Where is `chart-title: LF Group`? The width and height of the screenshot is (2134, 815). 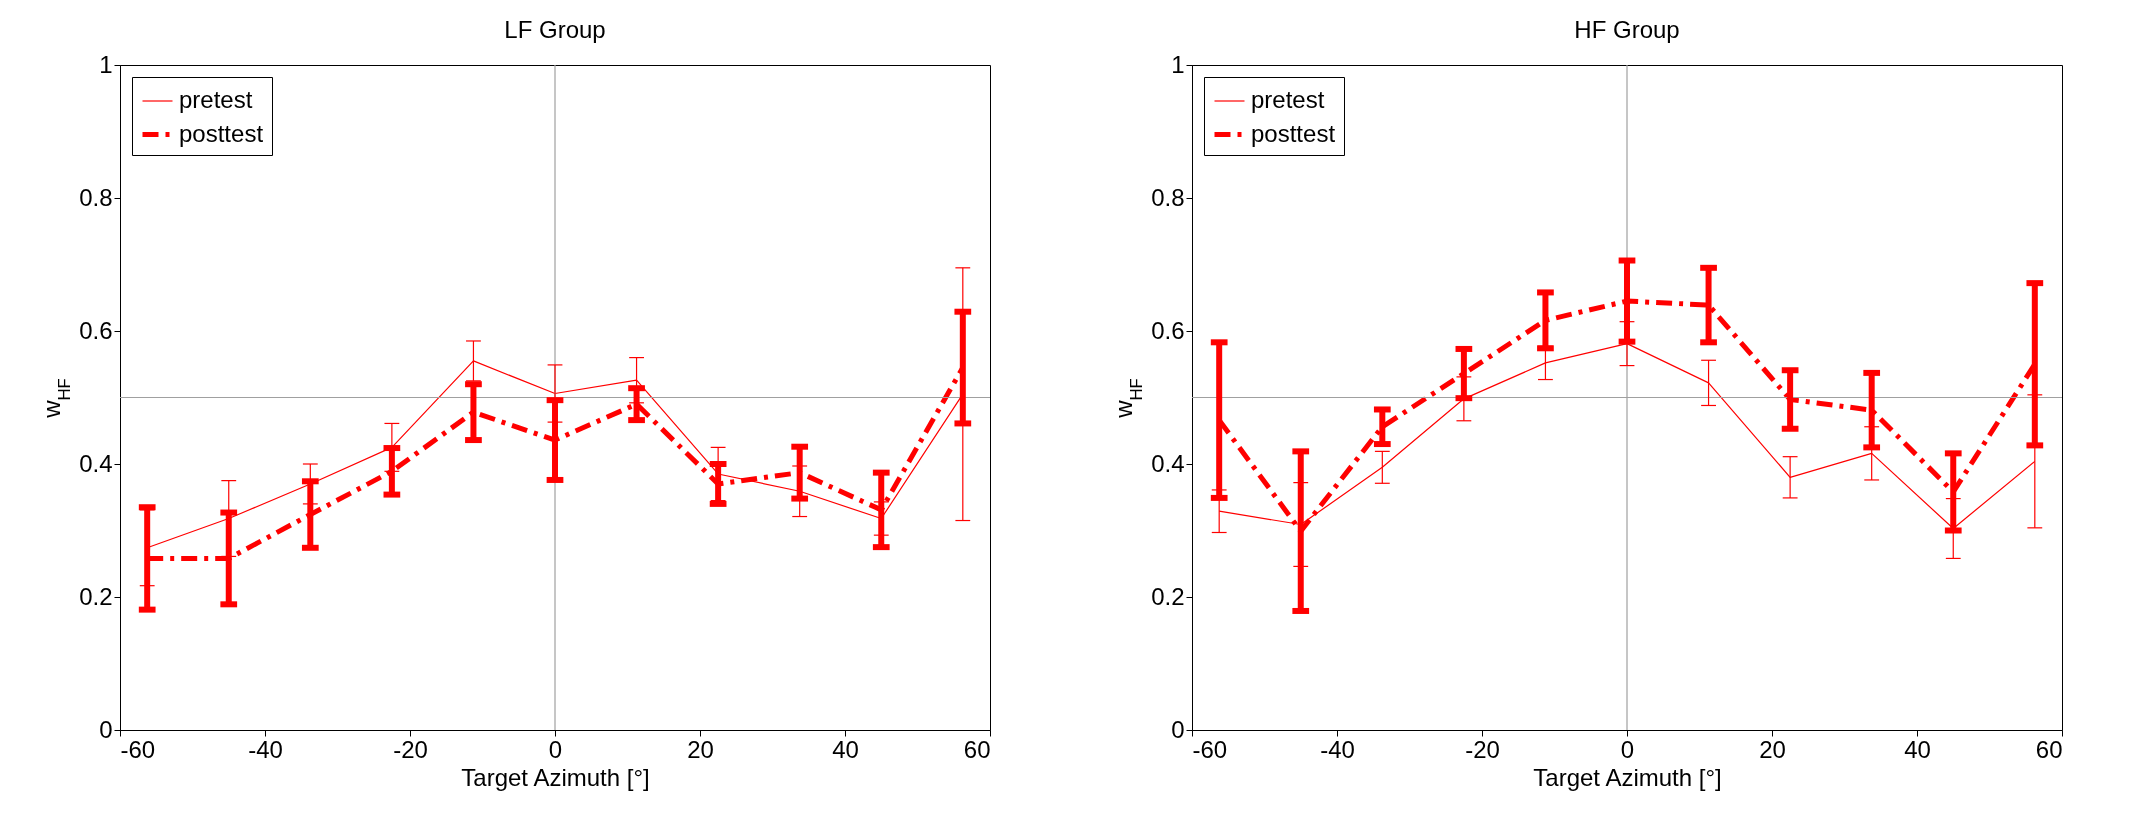
chart-title: LF Group is located at coordinates (555, 29).